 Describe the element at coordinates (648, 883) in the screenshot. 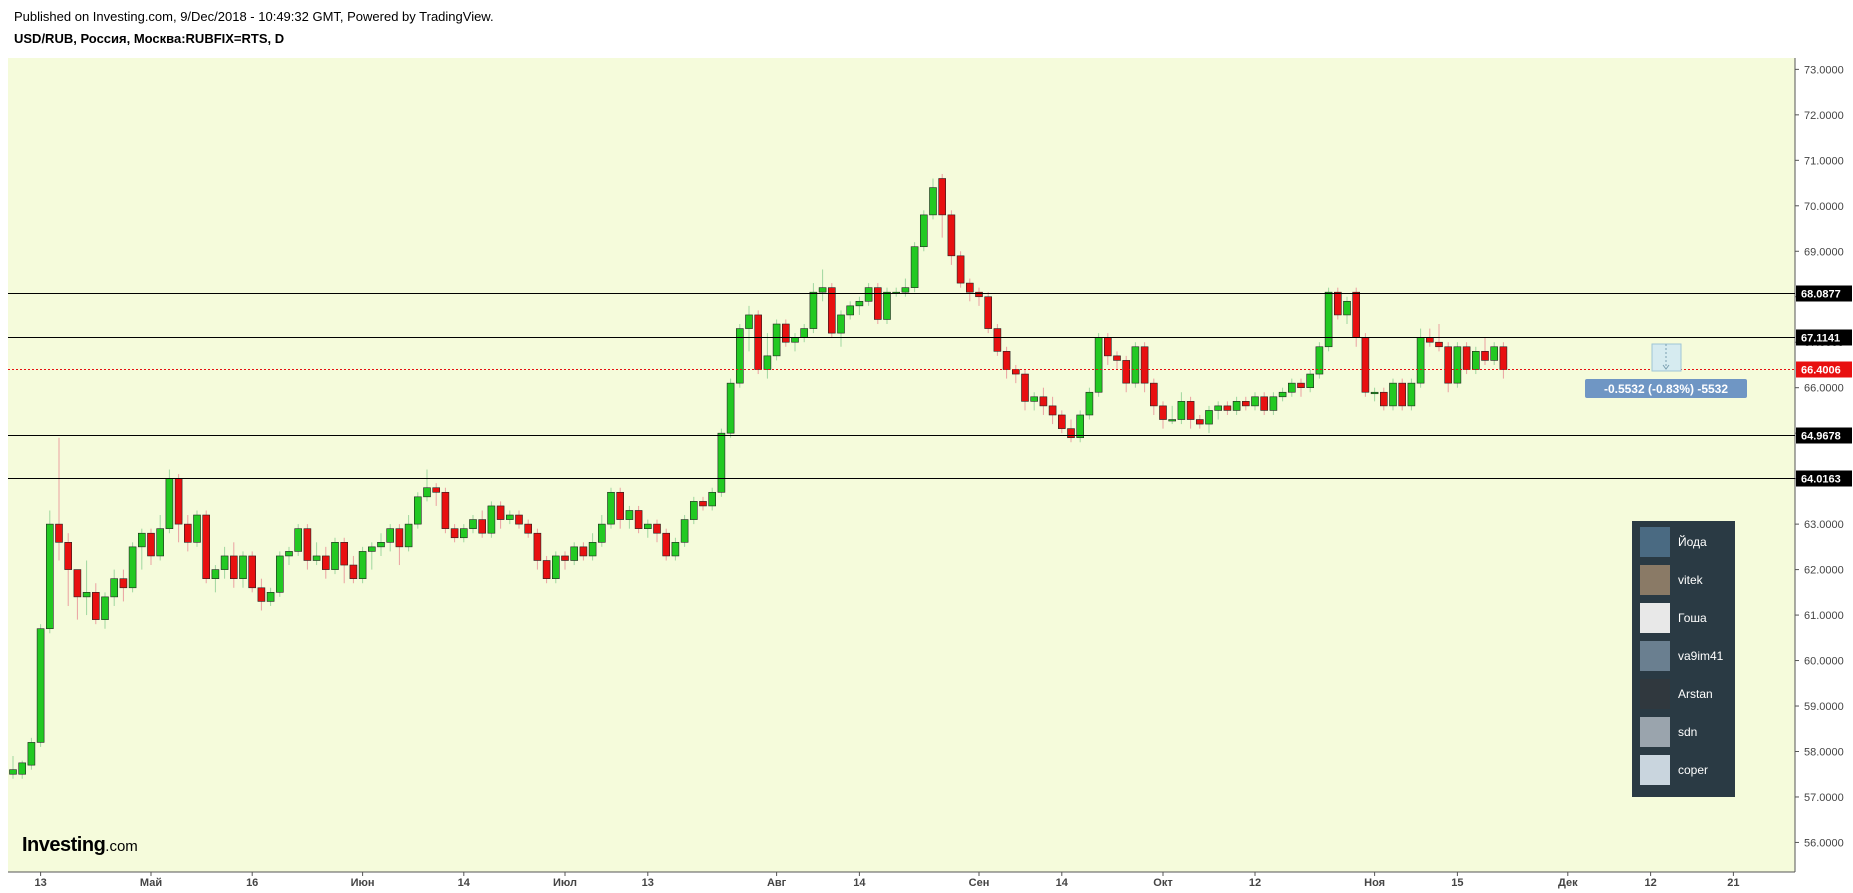

I see `x-tick-label: 13` at that location.